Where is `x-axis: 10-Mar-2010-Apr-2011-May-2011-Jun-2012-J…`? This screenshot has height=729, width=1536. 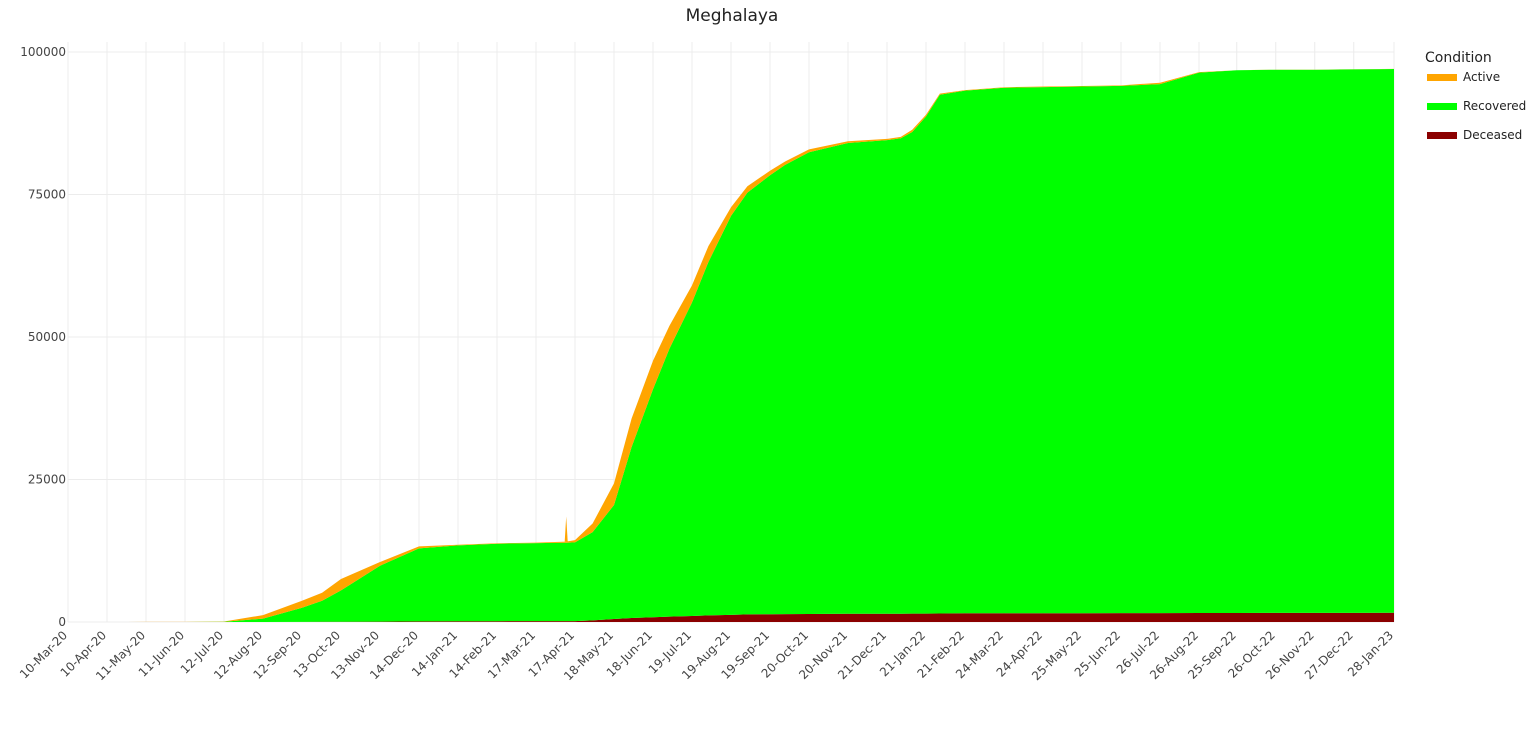
x-axis: 10-Mar-2010-Apr-2011-May-2011-Jun-2012-J… is located at coordinates (706, 655).